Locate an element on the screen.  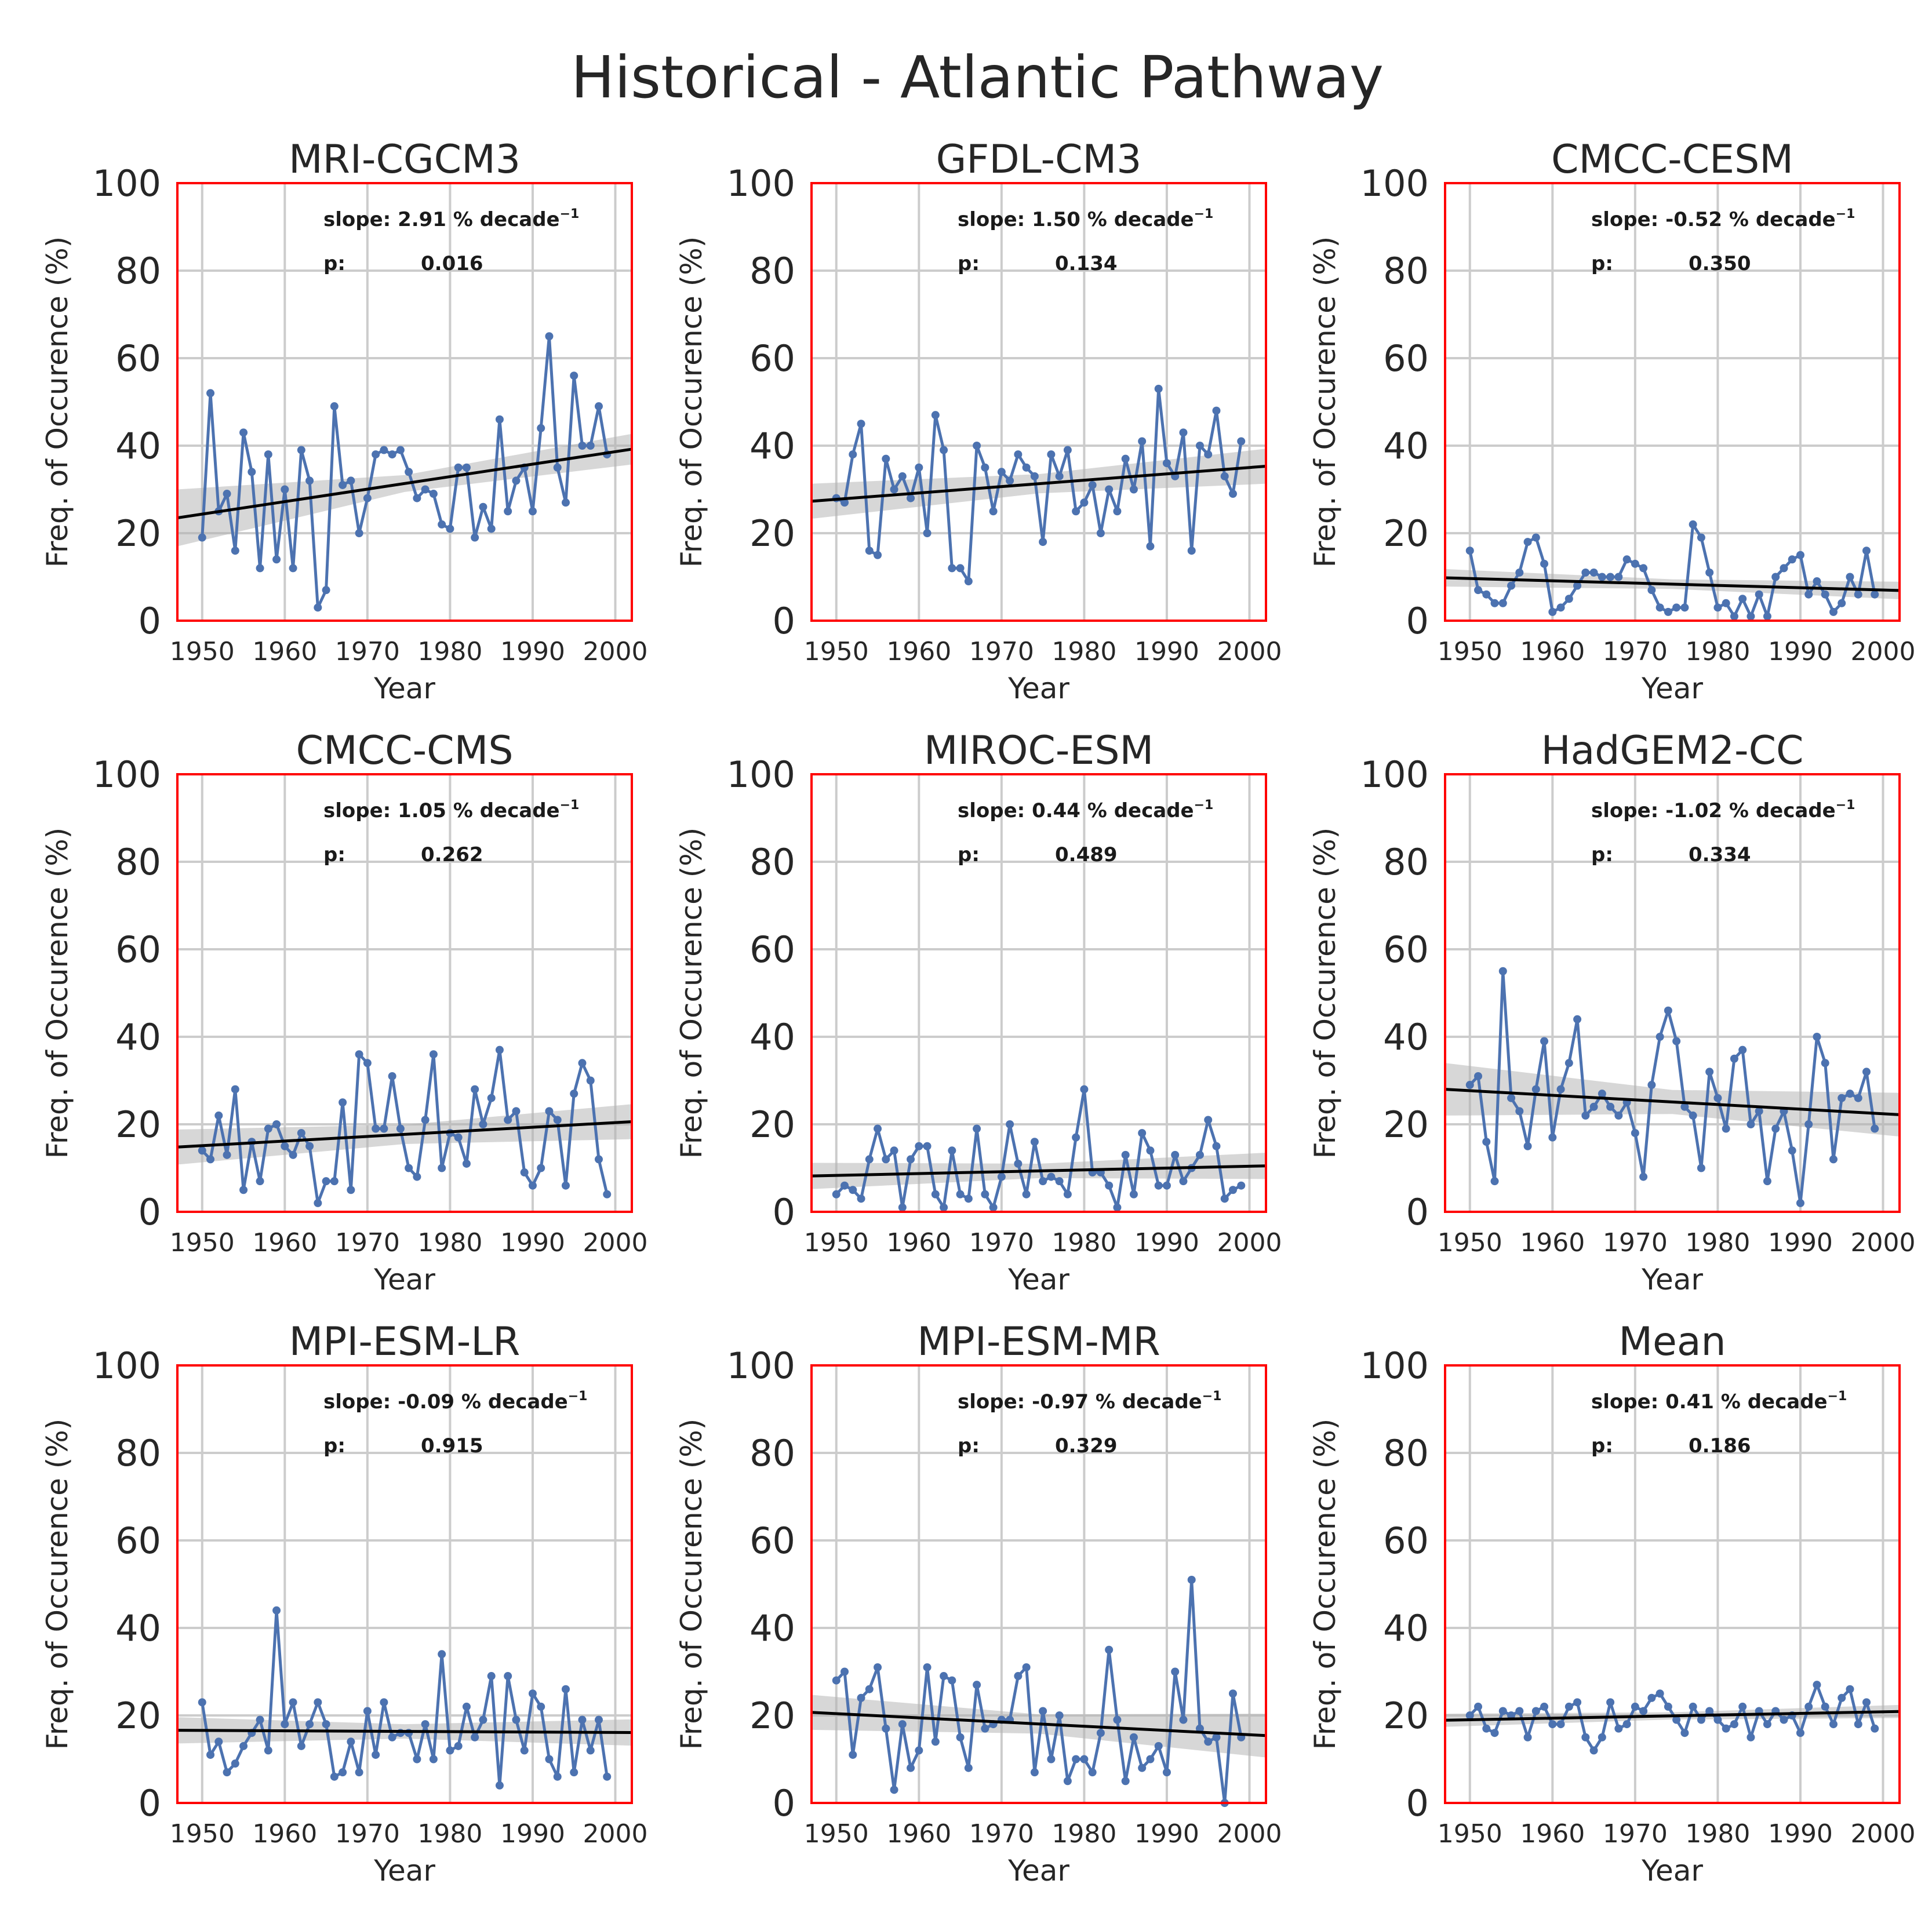
y-tick-label: 80 is located at coordinates (138, 1453).